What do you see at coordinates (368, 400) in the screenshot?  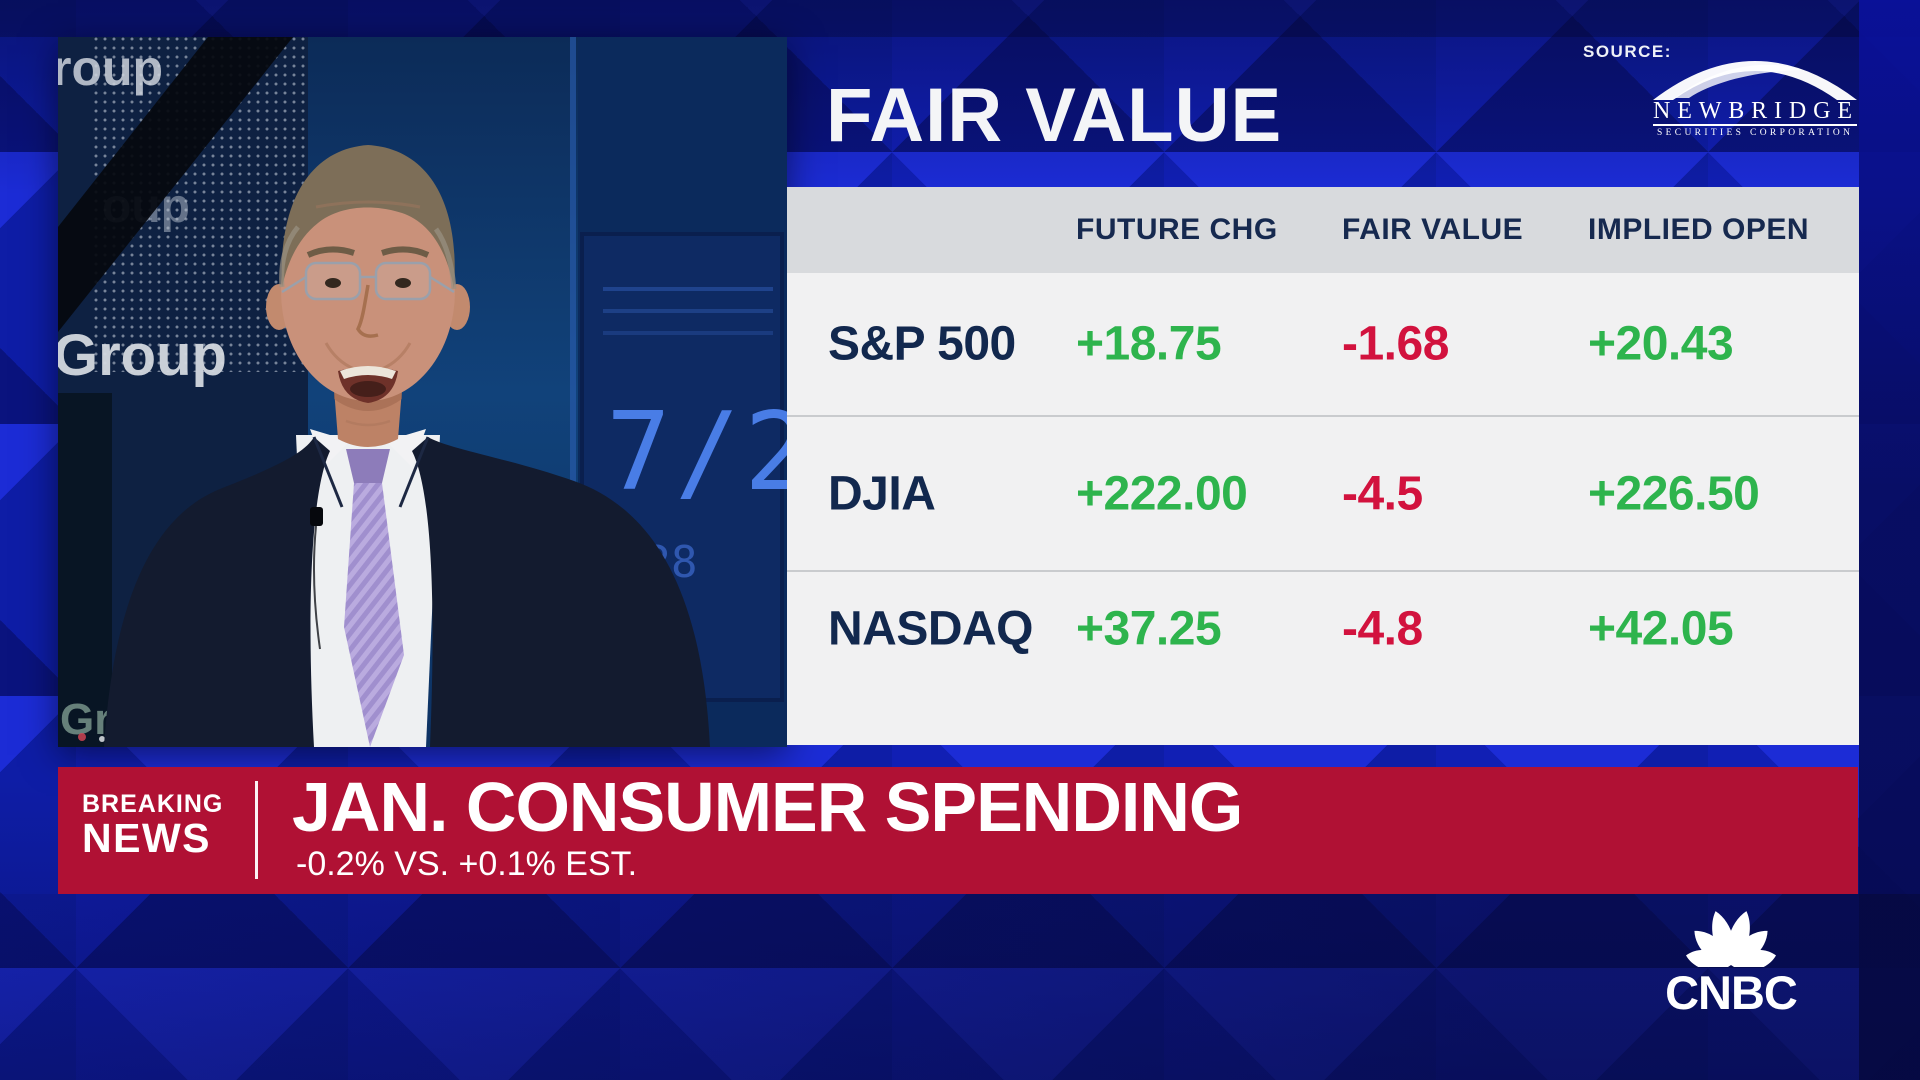 I see `neck-shadow` at bounding box center [368, 400].